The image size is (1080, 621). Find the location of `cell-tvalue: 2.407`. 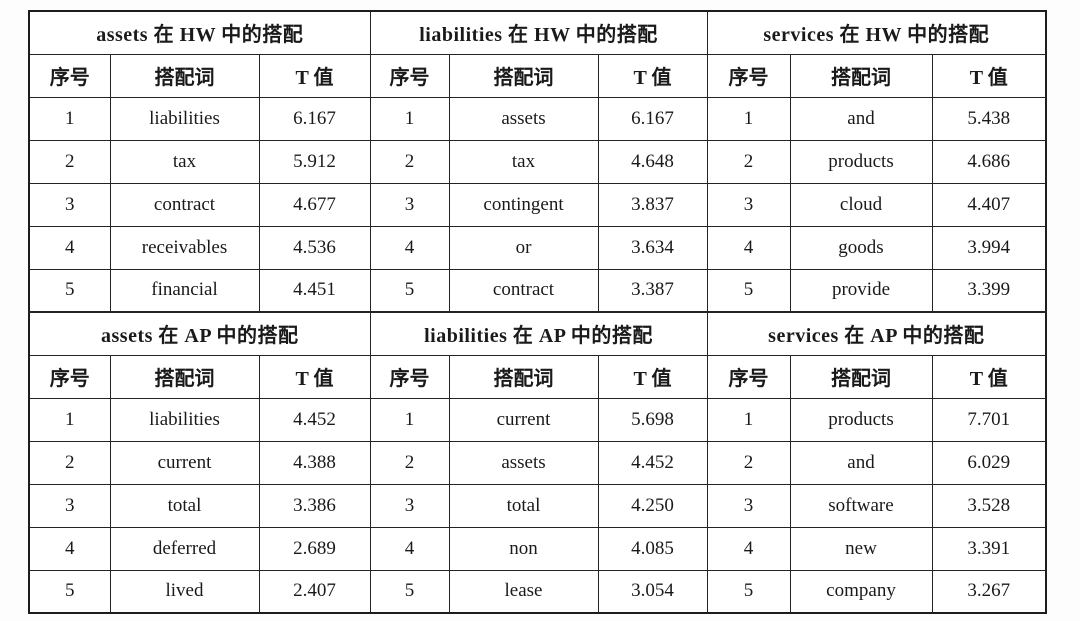

cell-tvalue: 2.407 is located at coordinates (314, 591).